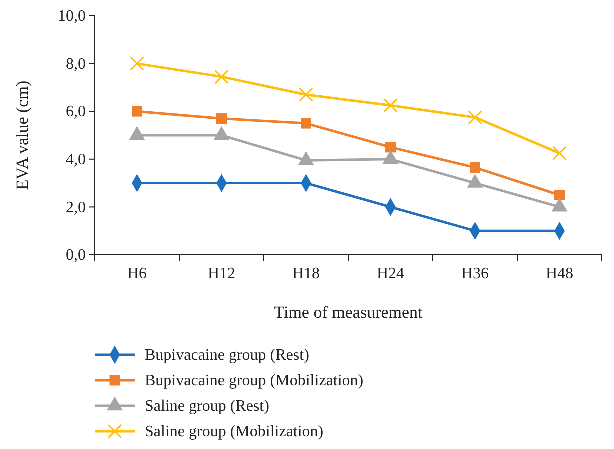 The image size is (614, 449). What do you see at coordinates (560, 273) in the screenshot?
I see `x-tick-label: H48` at bounding box center [560, 273].